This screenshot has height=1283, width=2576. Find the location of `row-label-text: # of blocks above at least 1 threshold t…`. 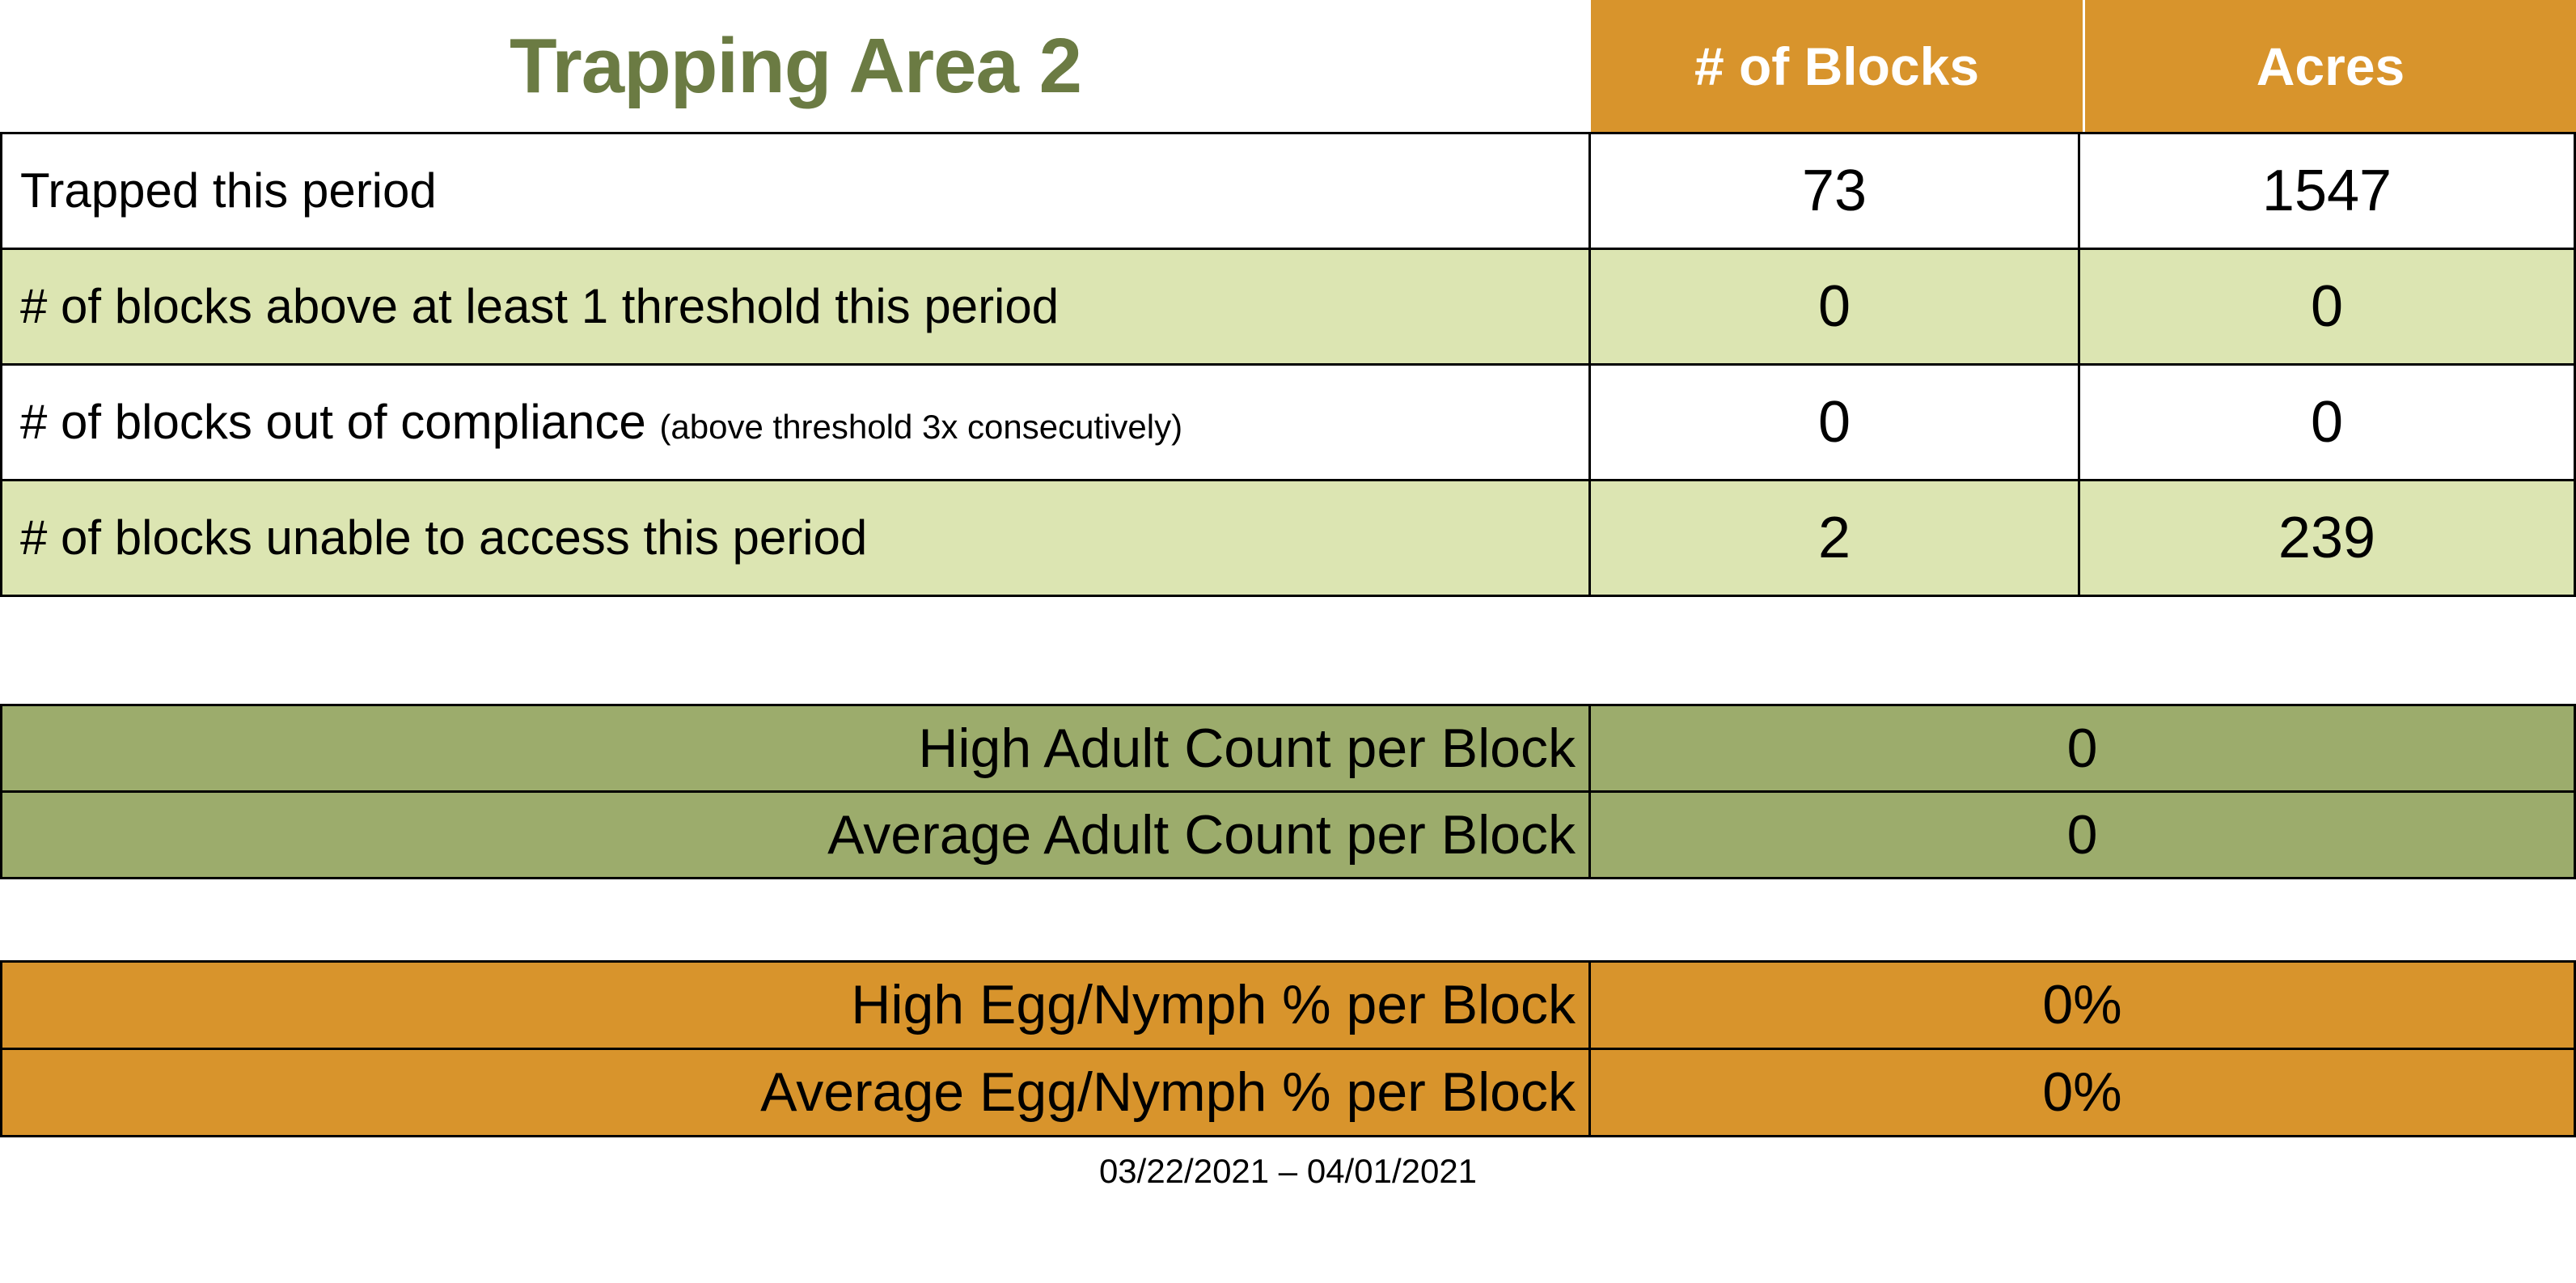

row-label-text: # of blocks above at least 1 threshold t… is located at coordinates (540, 306).